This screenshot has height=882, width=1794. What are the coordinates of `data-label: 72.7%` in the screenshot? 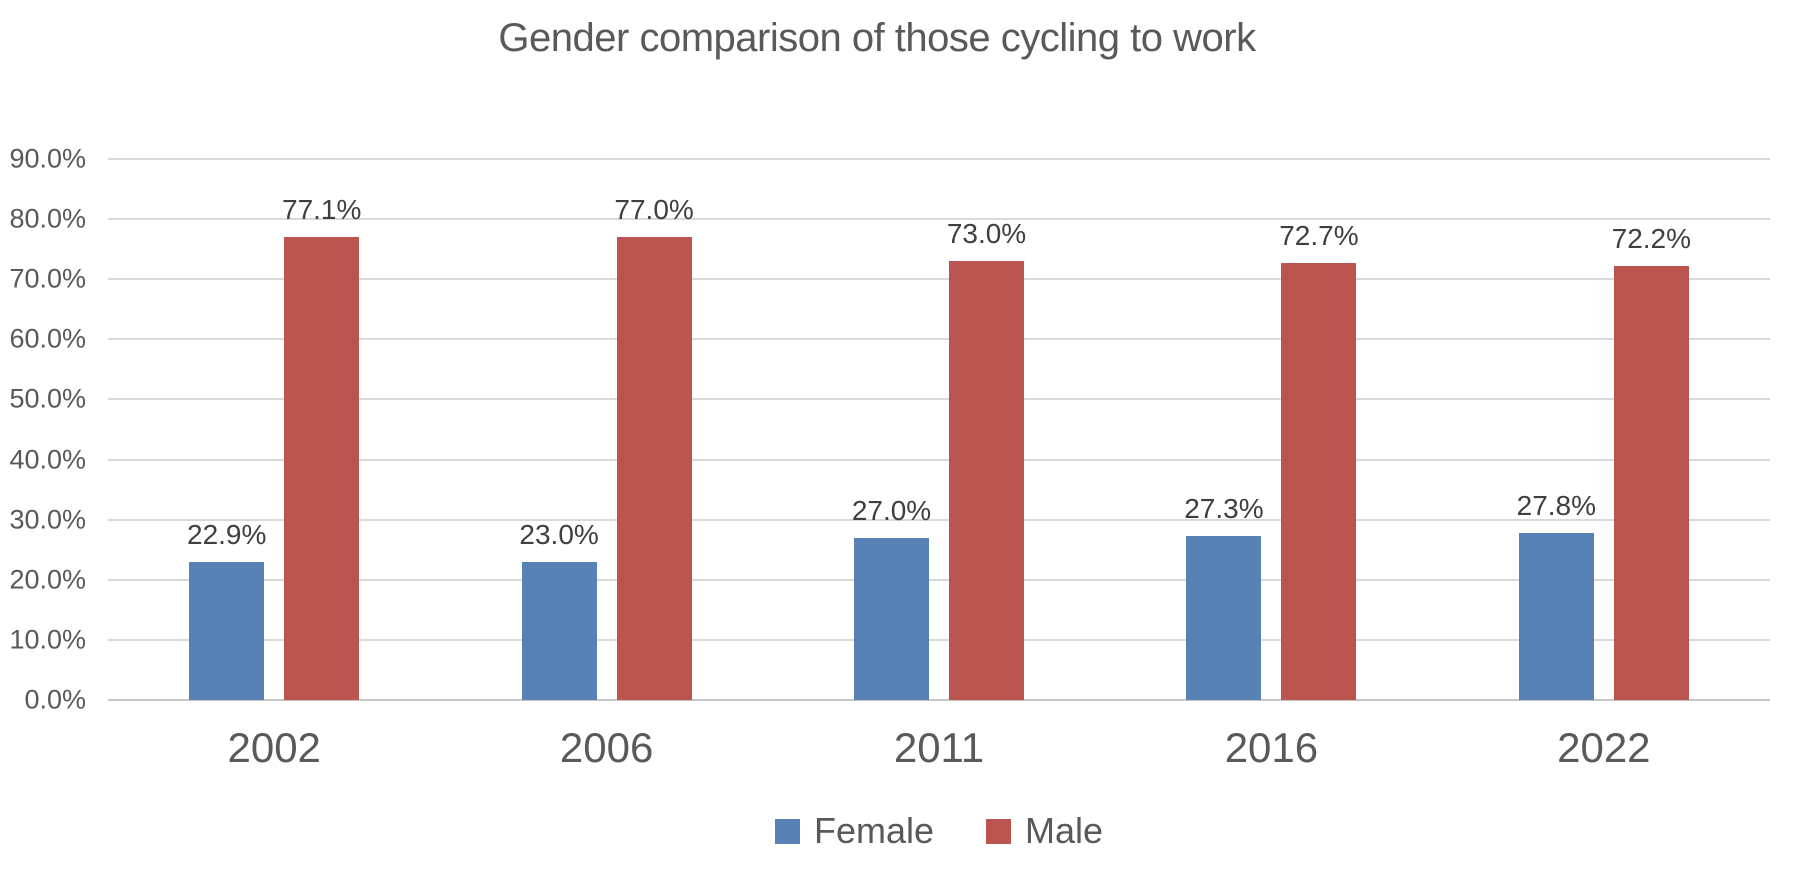 It's located at (1319, 235).